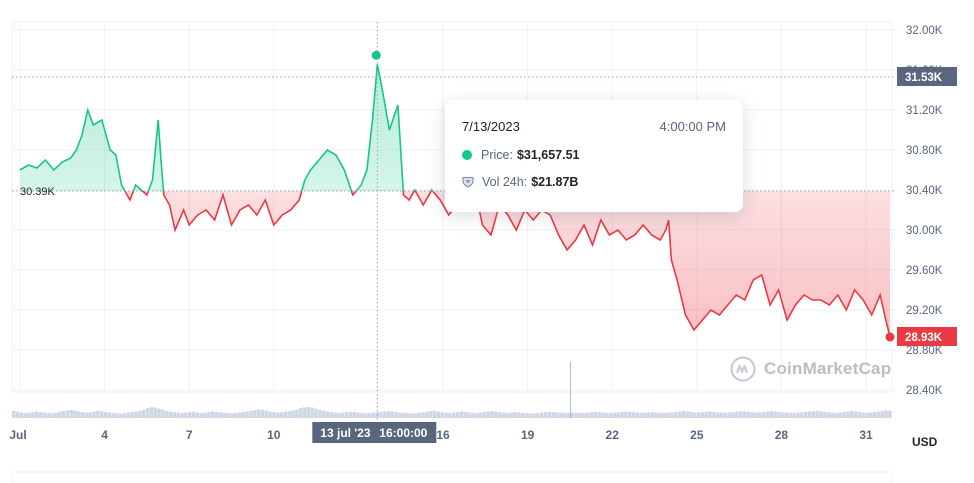  I want to click on volume-bars, so click(452, 390).